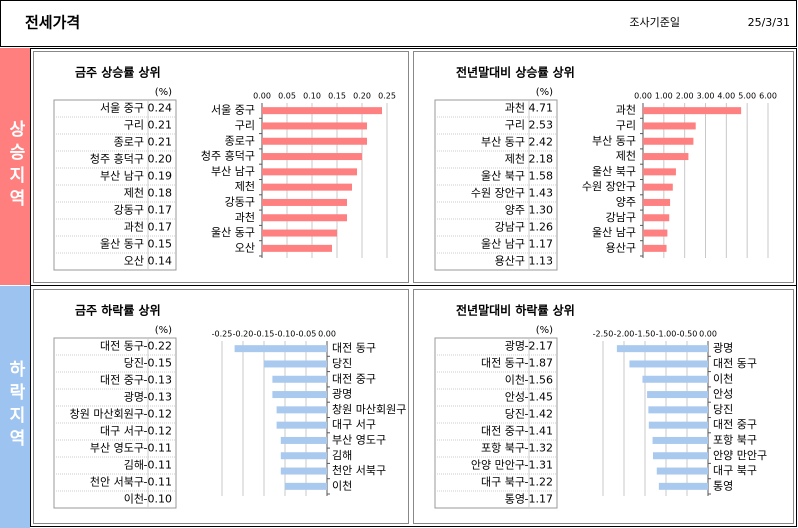 The image size is (798, 528). I want to click on table-value: -0.22, so click(158, 346).